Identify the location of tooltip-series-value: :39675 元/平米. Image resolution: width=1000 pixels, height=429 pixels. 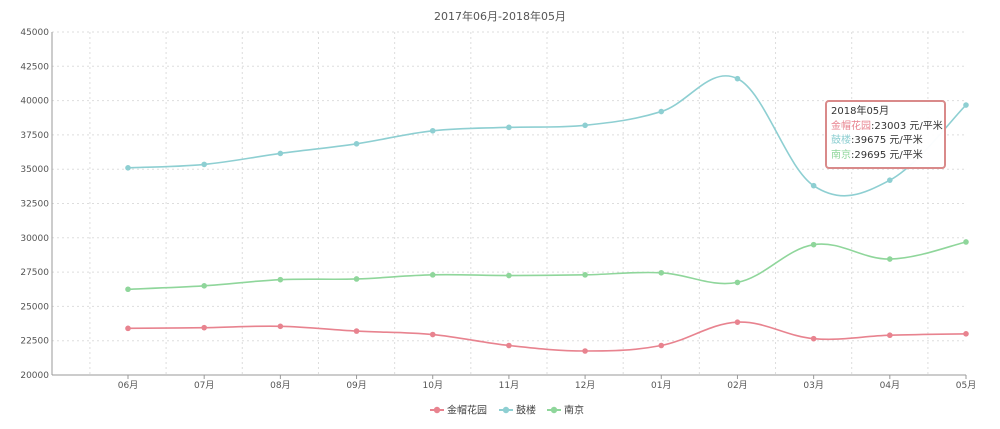
(887, 140).